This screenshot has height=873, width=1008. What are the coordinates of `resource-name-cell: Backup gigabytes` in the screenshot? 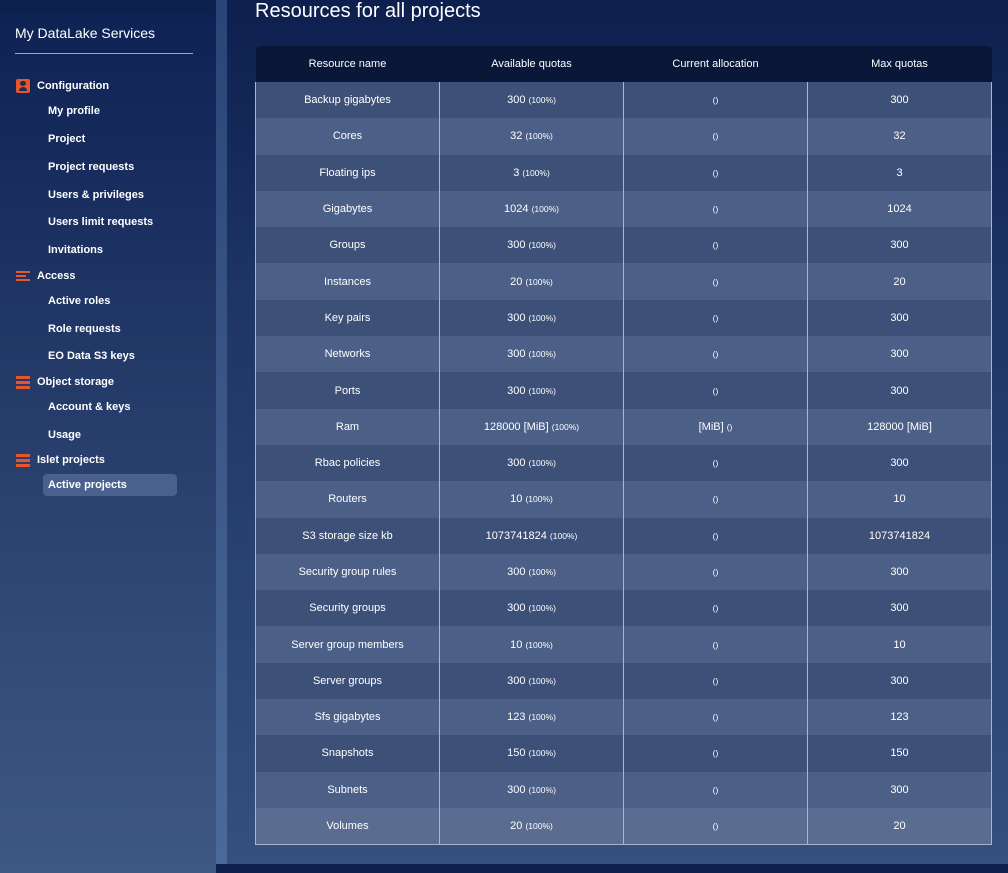 It's located at (347, 100).